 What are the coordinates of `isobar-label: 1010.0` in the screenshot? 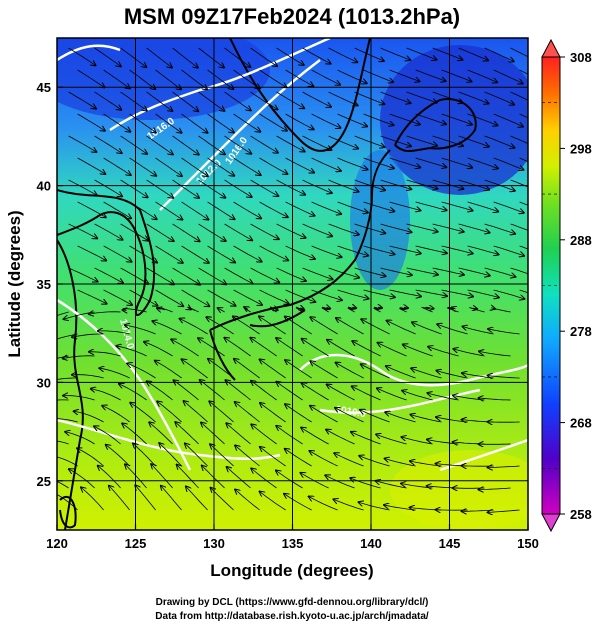 It's located at (350, 412).